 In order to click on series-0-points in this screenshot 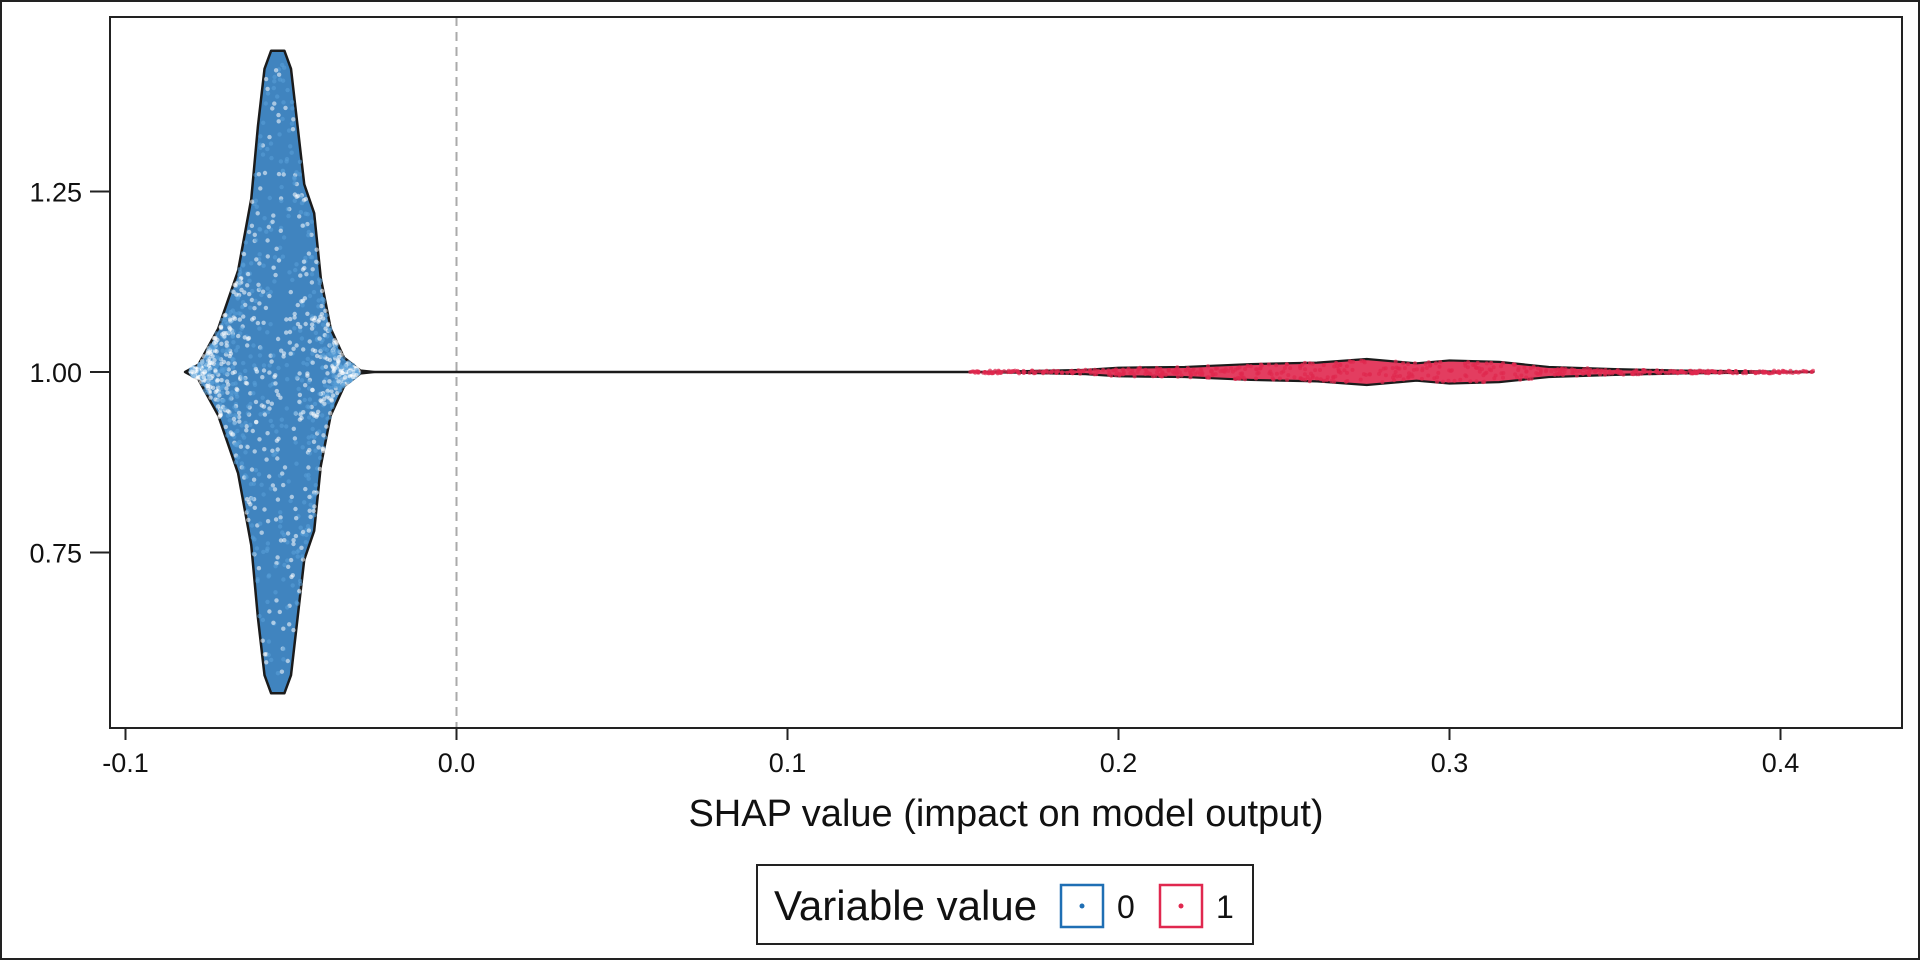, I will do `click(274, 369)`.